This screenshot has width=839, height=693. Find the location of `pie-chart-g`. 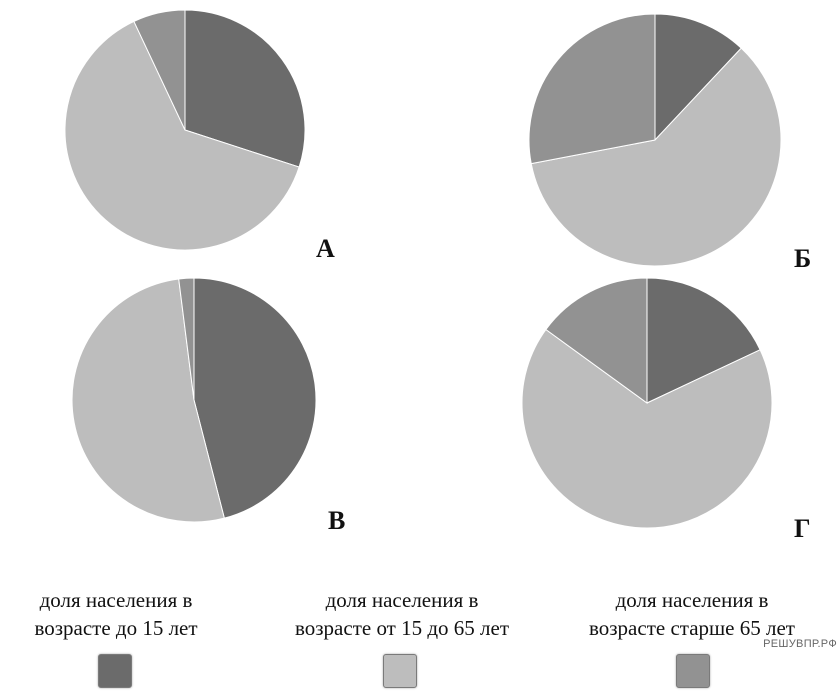

pie-chart-g is located at coordinates (647, 403).